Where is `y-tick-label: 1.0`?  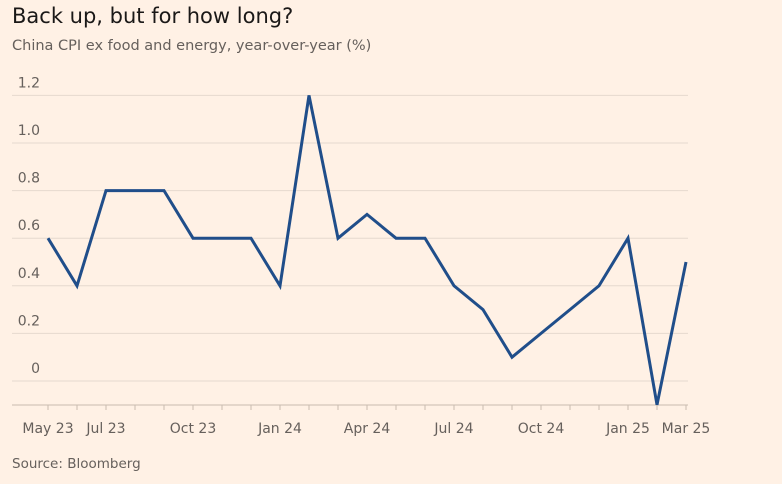
y-tick-label: 1.0 is located at coordinates (29, 131).